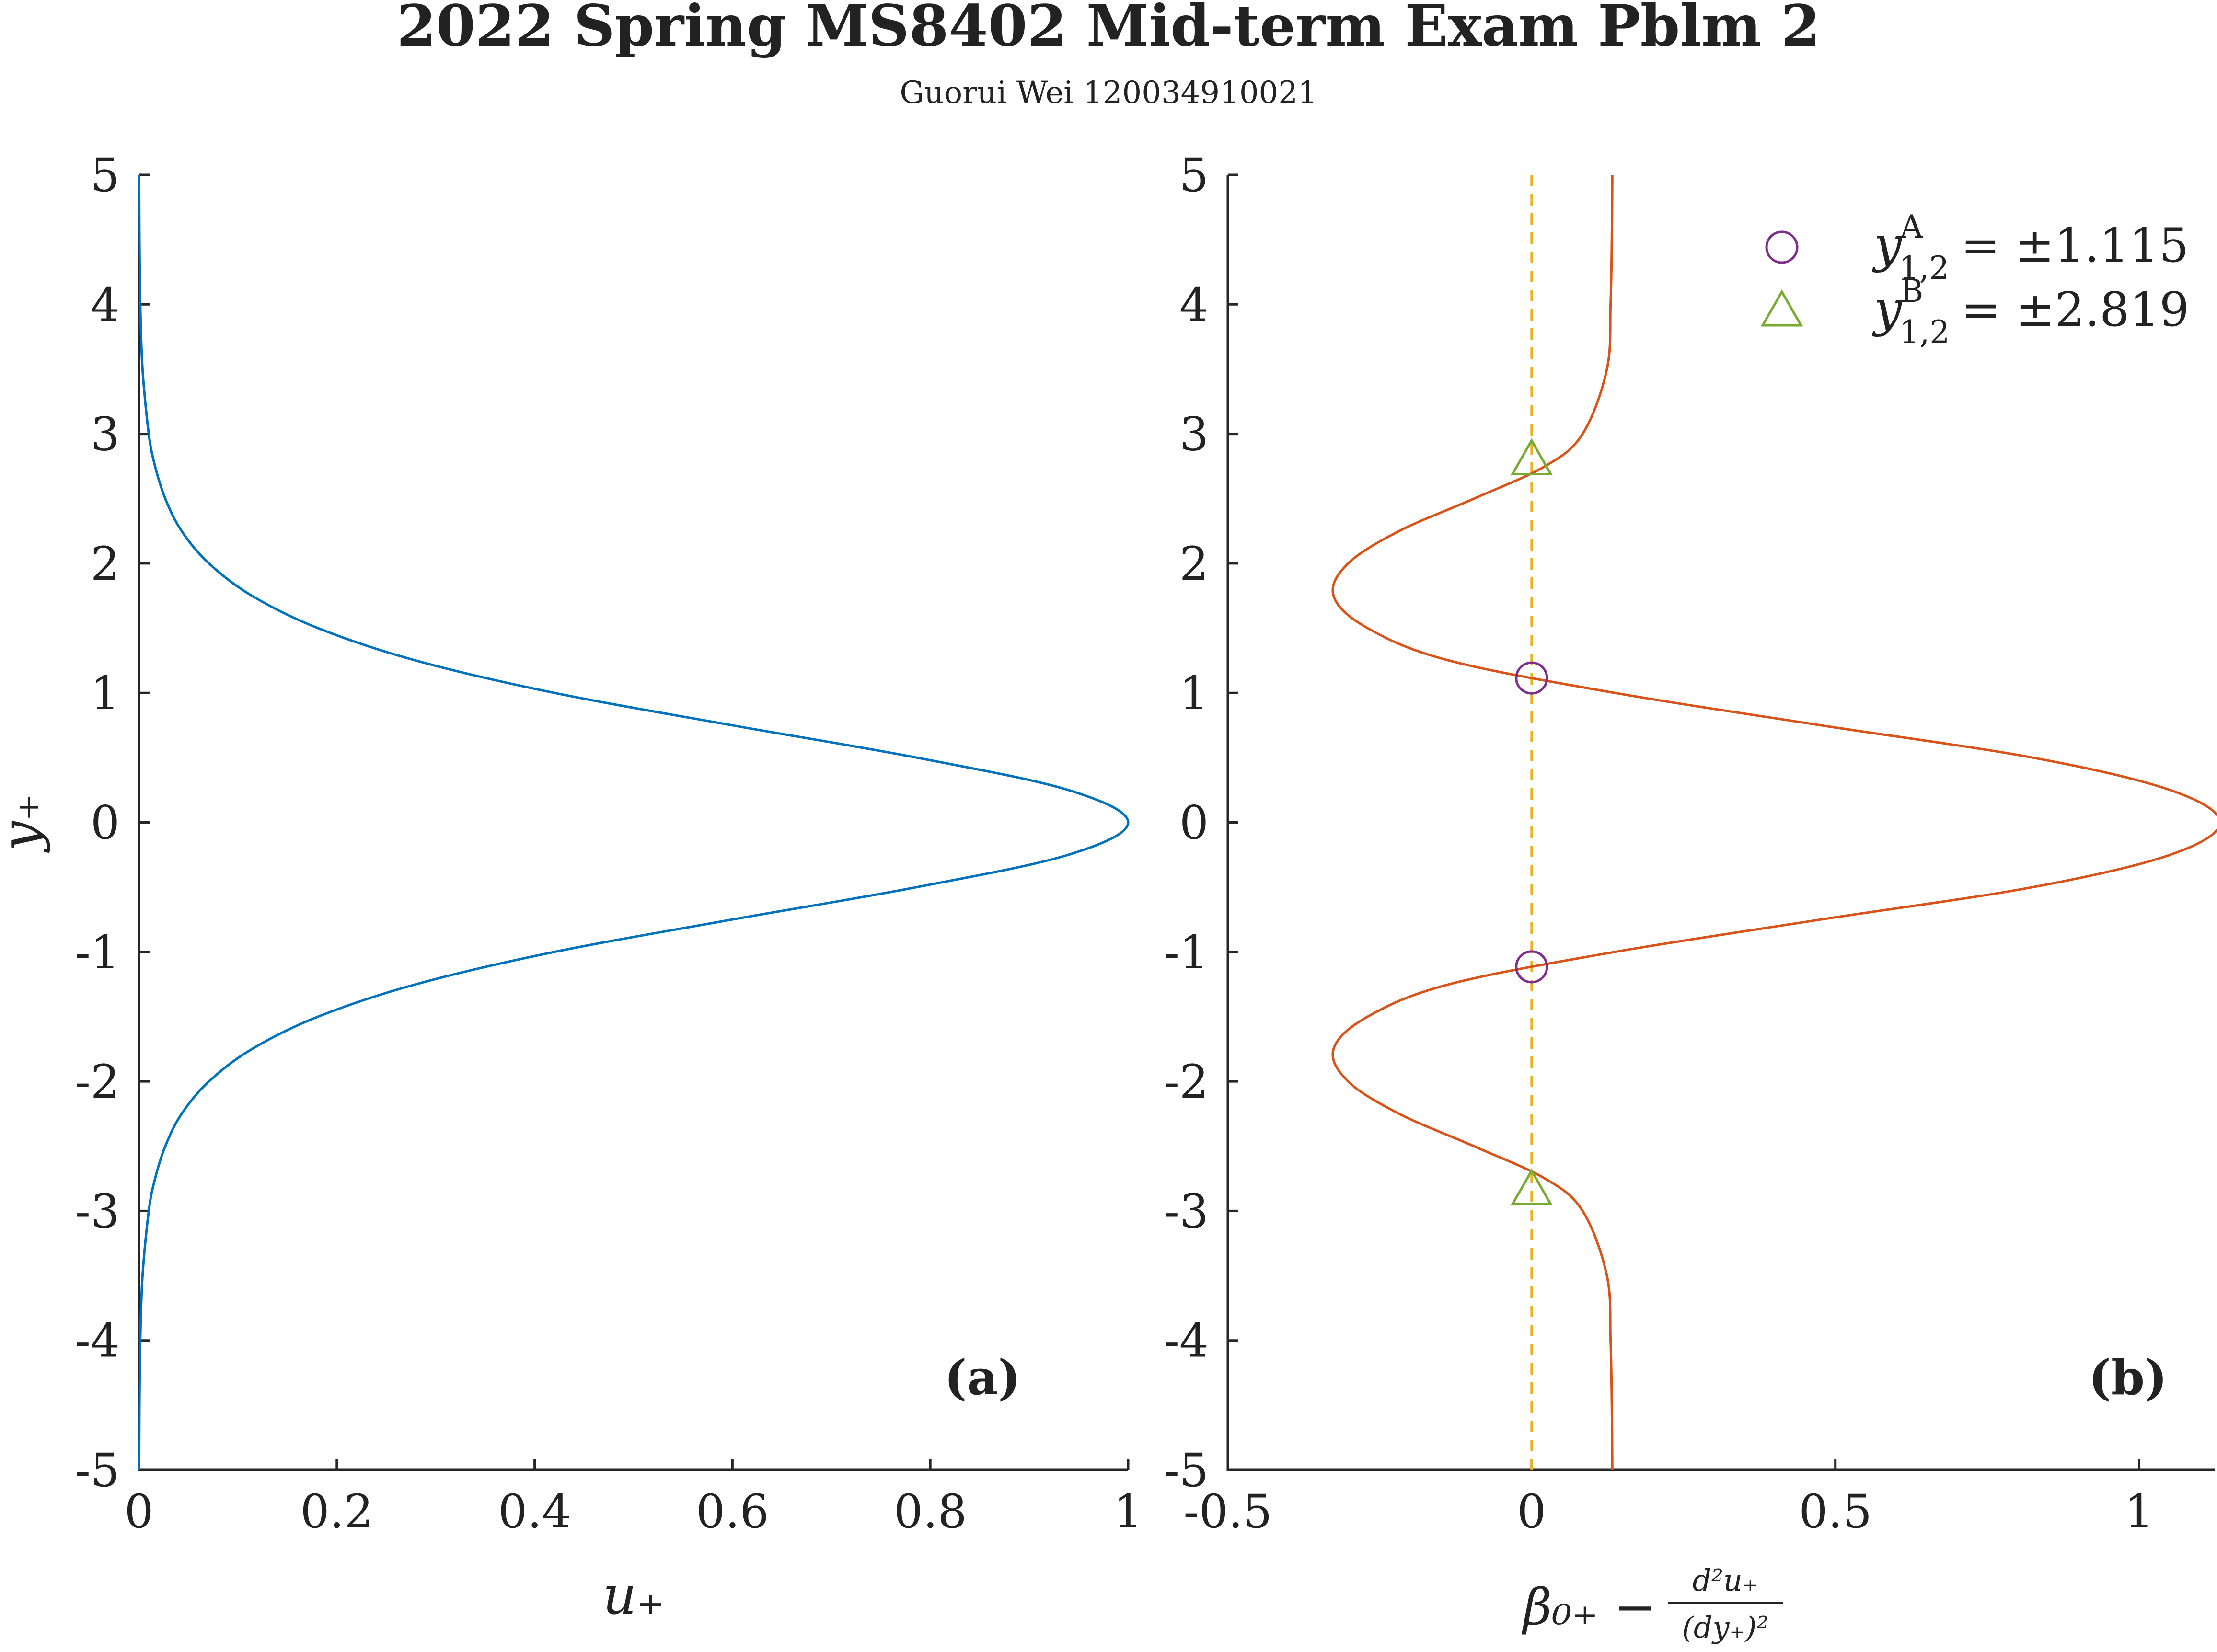 The image size is (2217, 1652). I want to click on panel-b-y-tick-label: -1, so click(1186, 952).